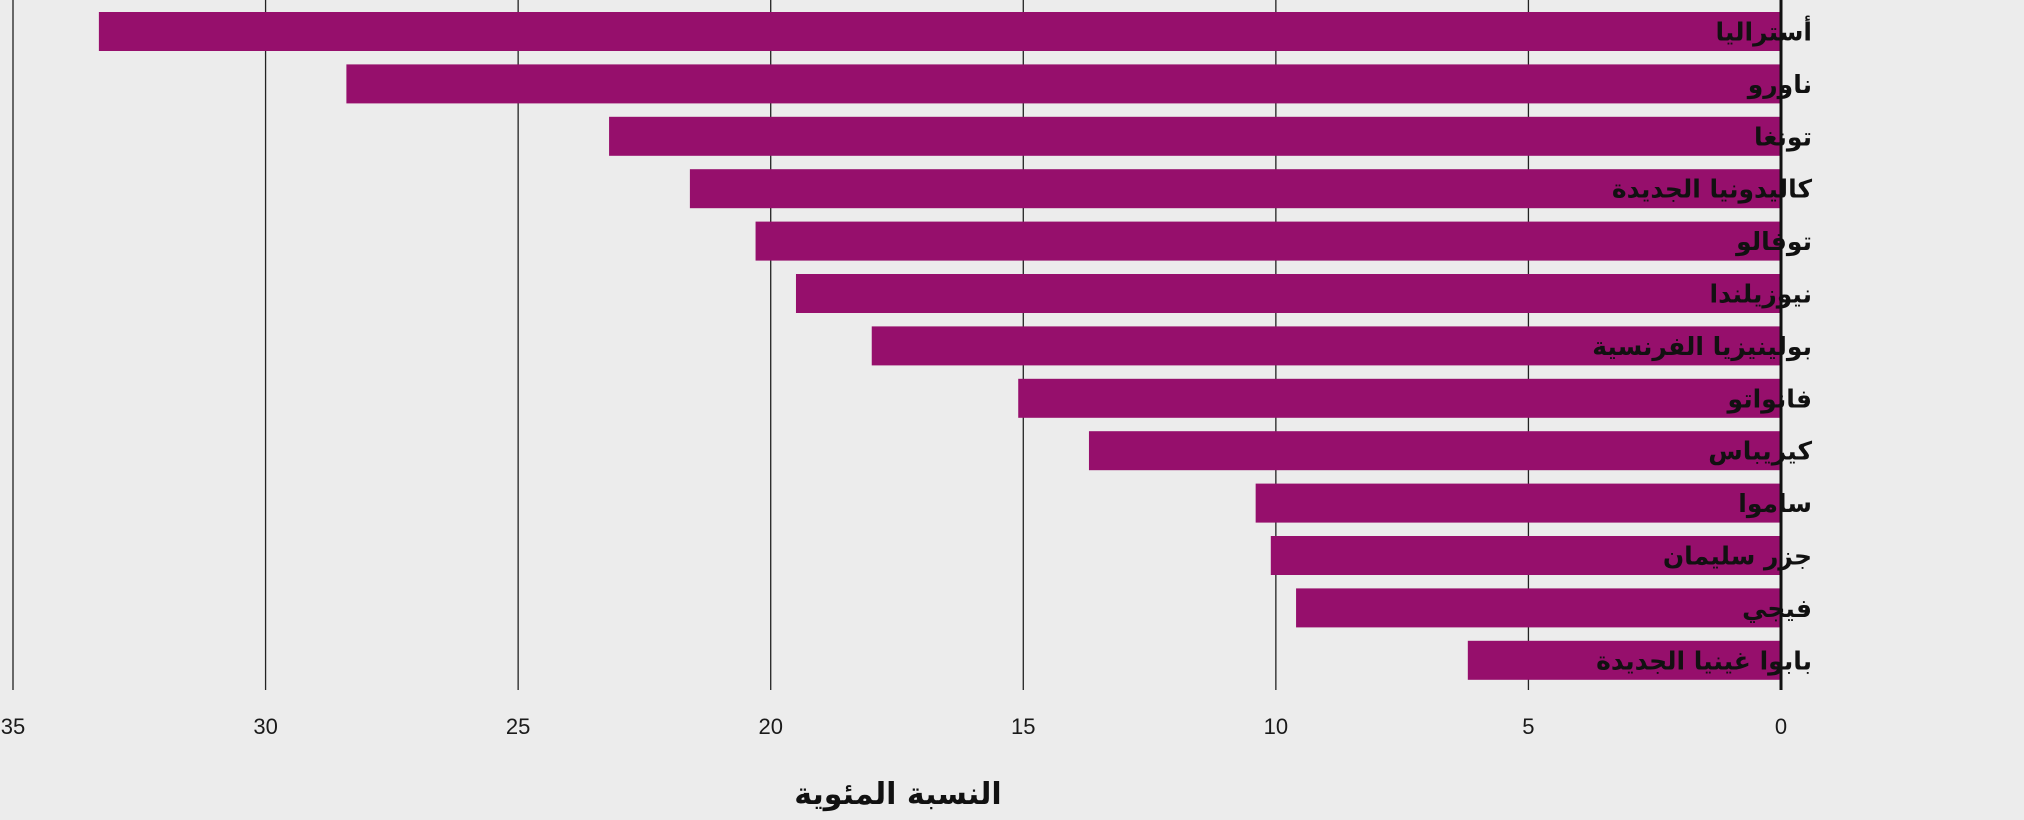 The width and height of the screenshot is (2024, 820). Describe the element at coordinates (1779, 85) in the screenshot. I see `category-label: ناورو` at that location.